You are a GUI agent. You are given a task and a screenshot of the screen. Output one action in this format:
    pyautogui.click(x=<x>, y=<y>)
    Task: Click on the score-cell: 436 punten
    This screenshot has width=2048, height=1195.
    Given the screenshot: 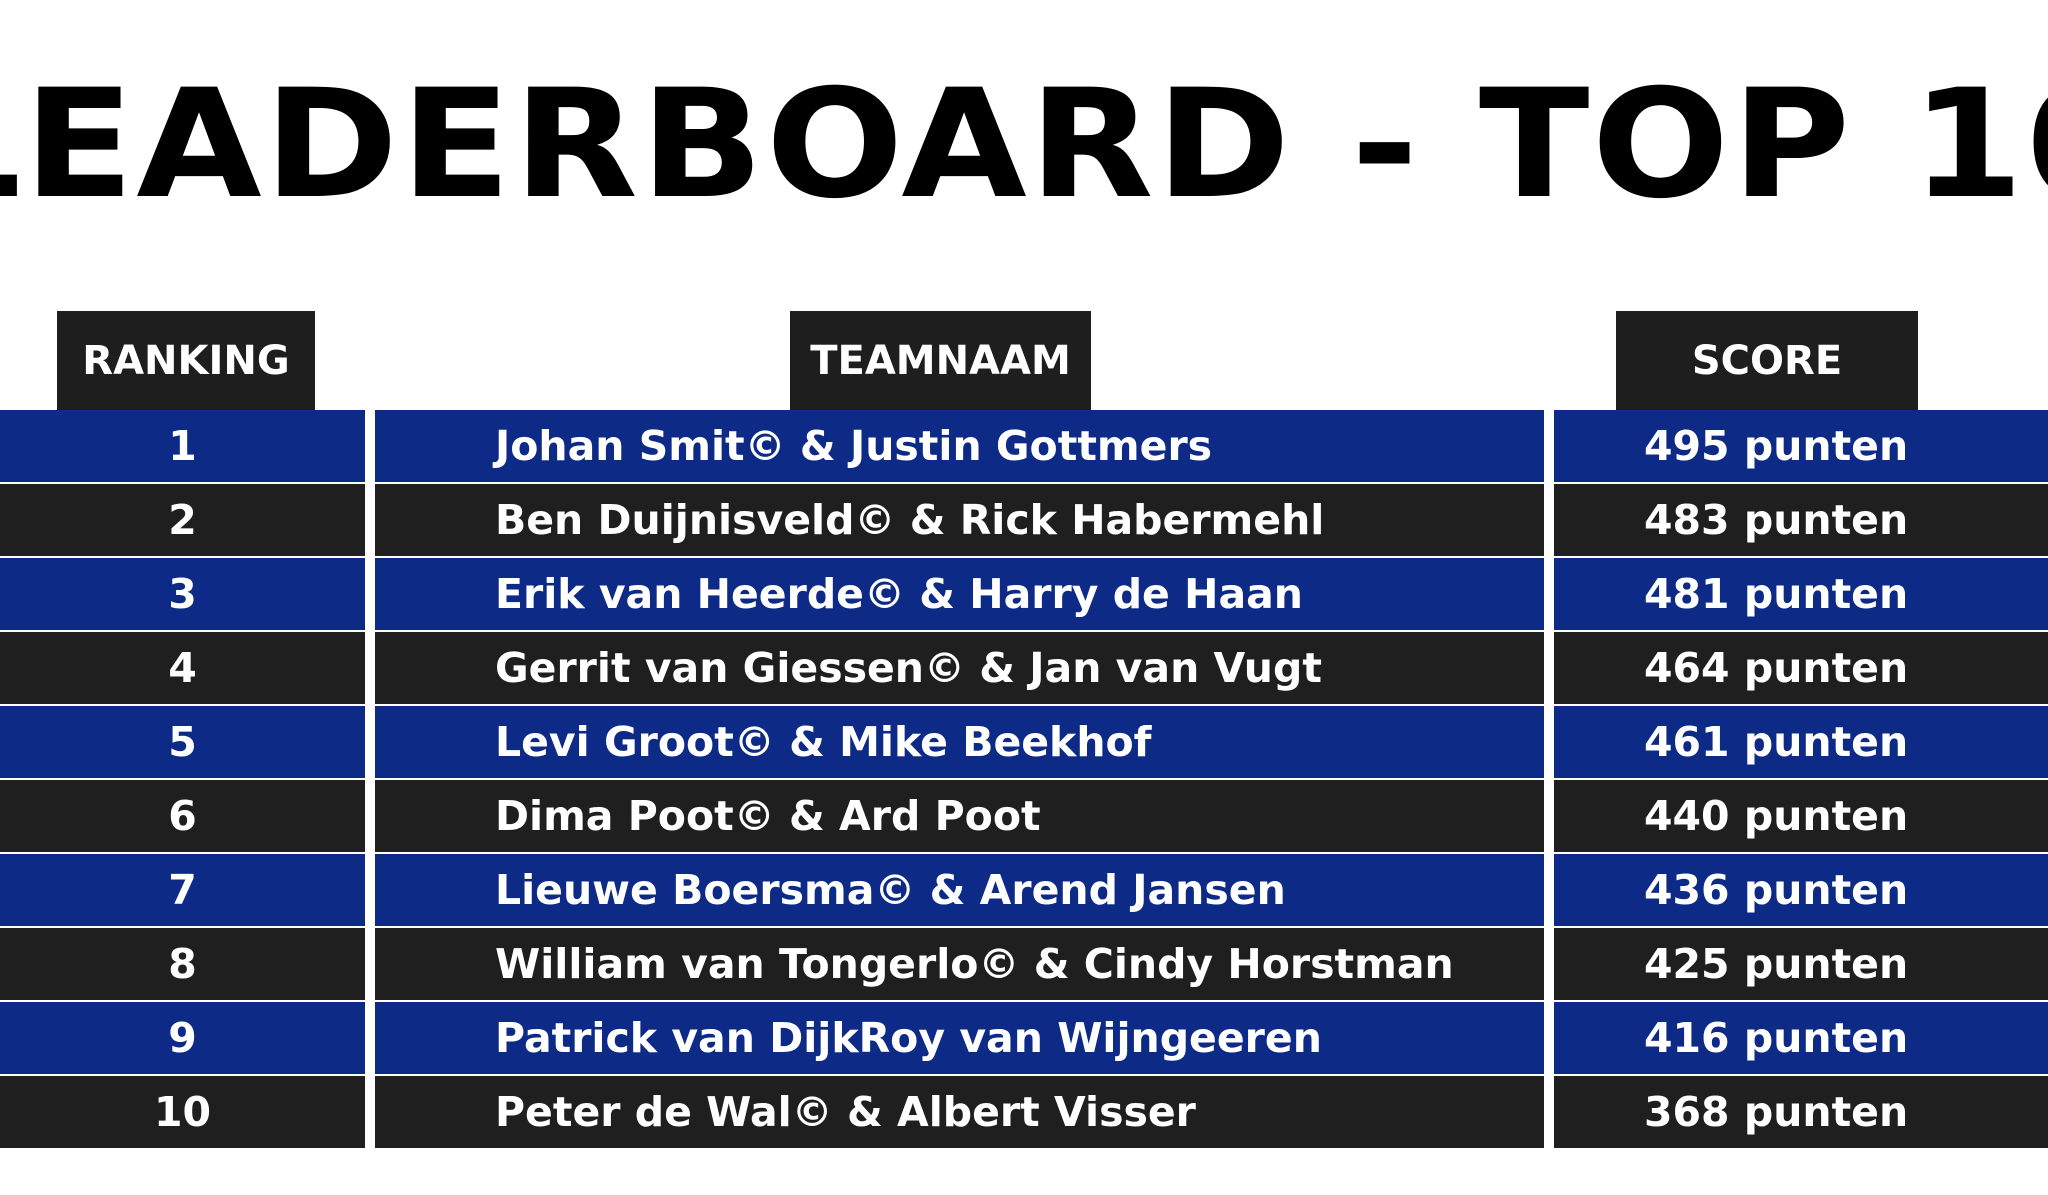 What is the action you would take?
    pyautogui.click(x=1801, y=890)
    